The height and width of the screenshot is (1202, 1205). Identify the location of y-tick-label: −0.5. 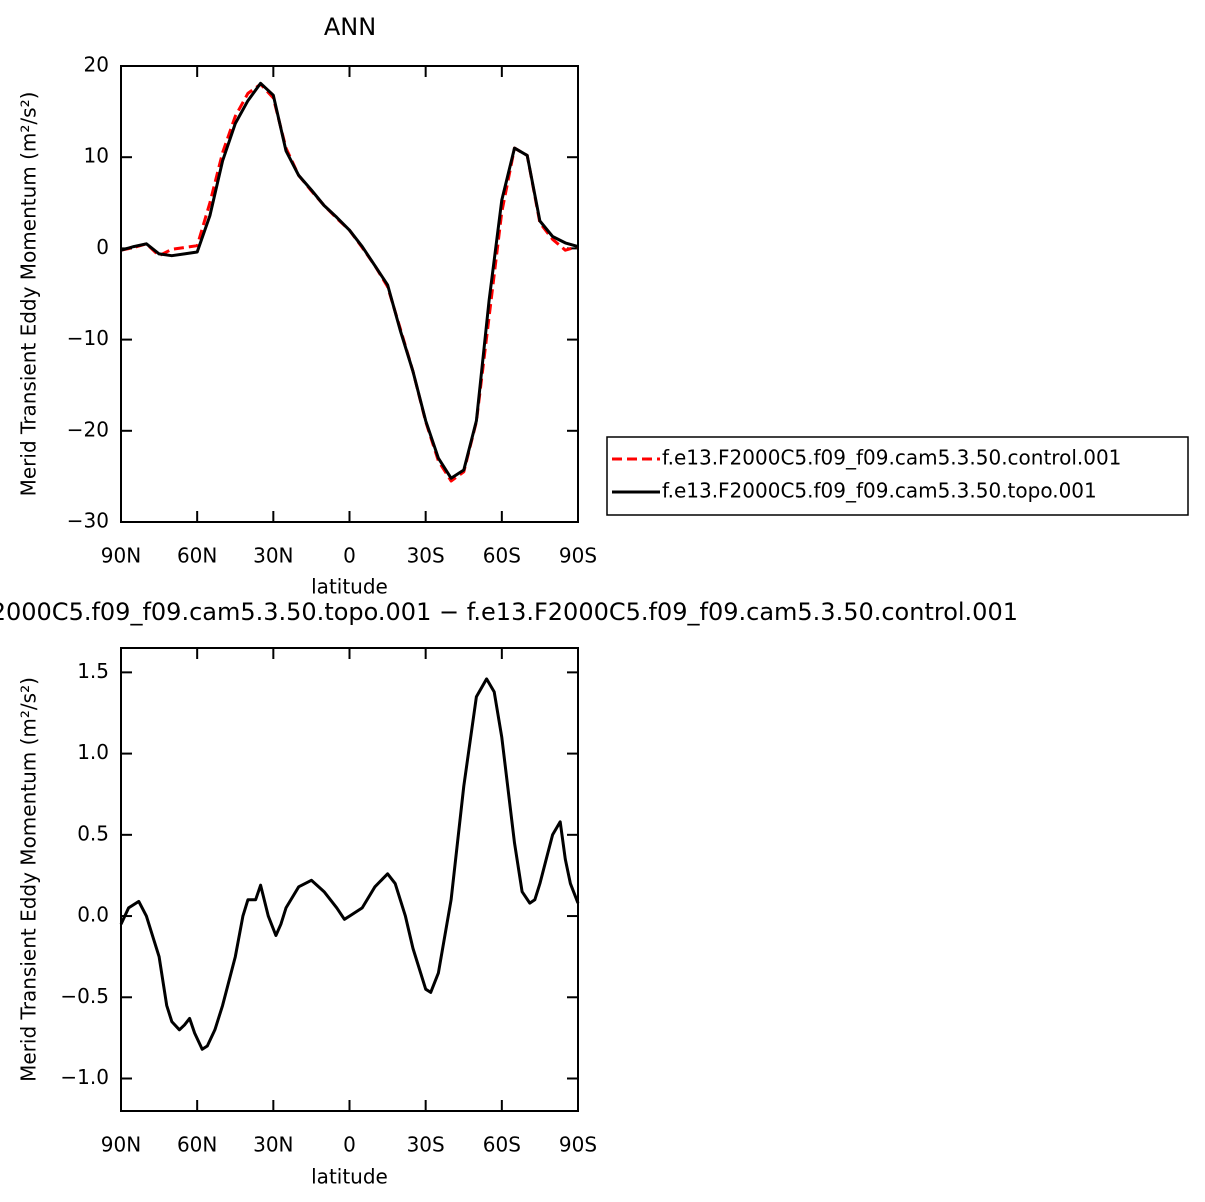
(84, 996).